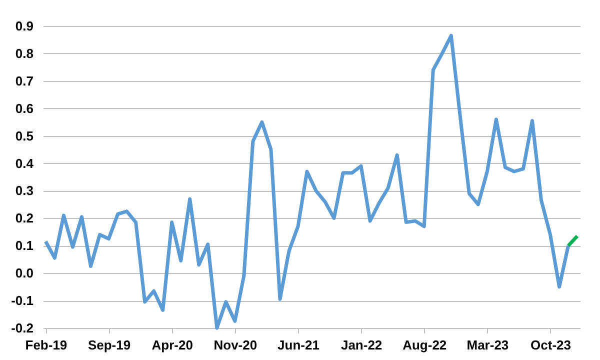  Describe the element at coordinates (22, 328) in the screenshot. I see `y-tick-label: -0.2` at that location.